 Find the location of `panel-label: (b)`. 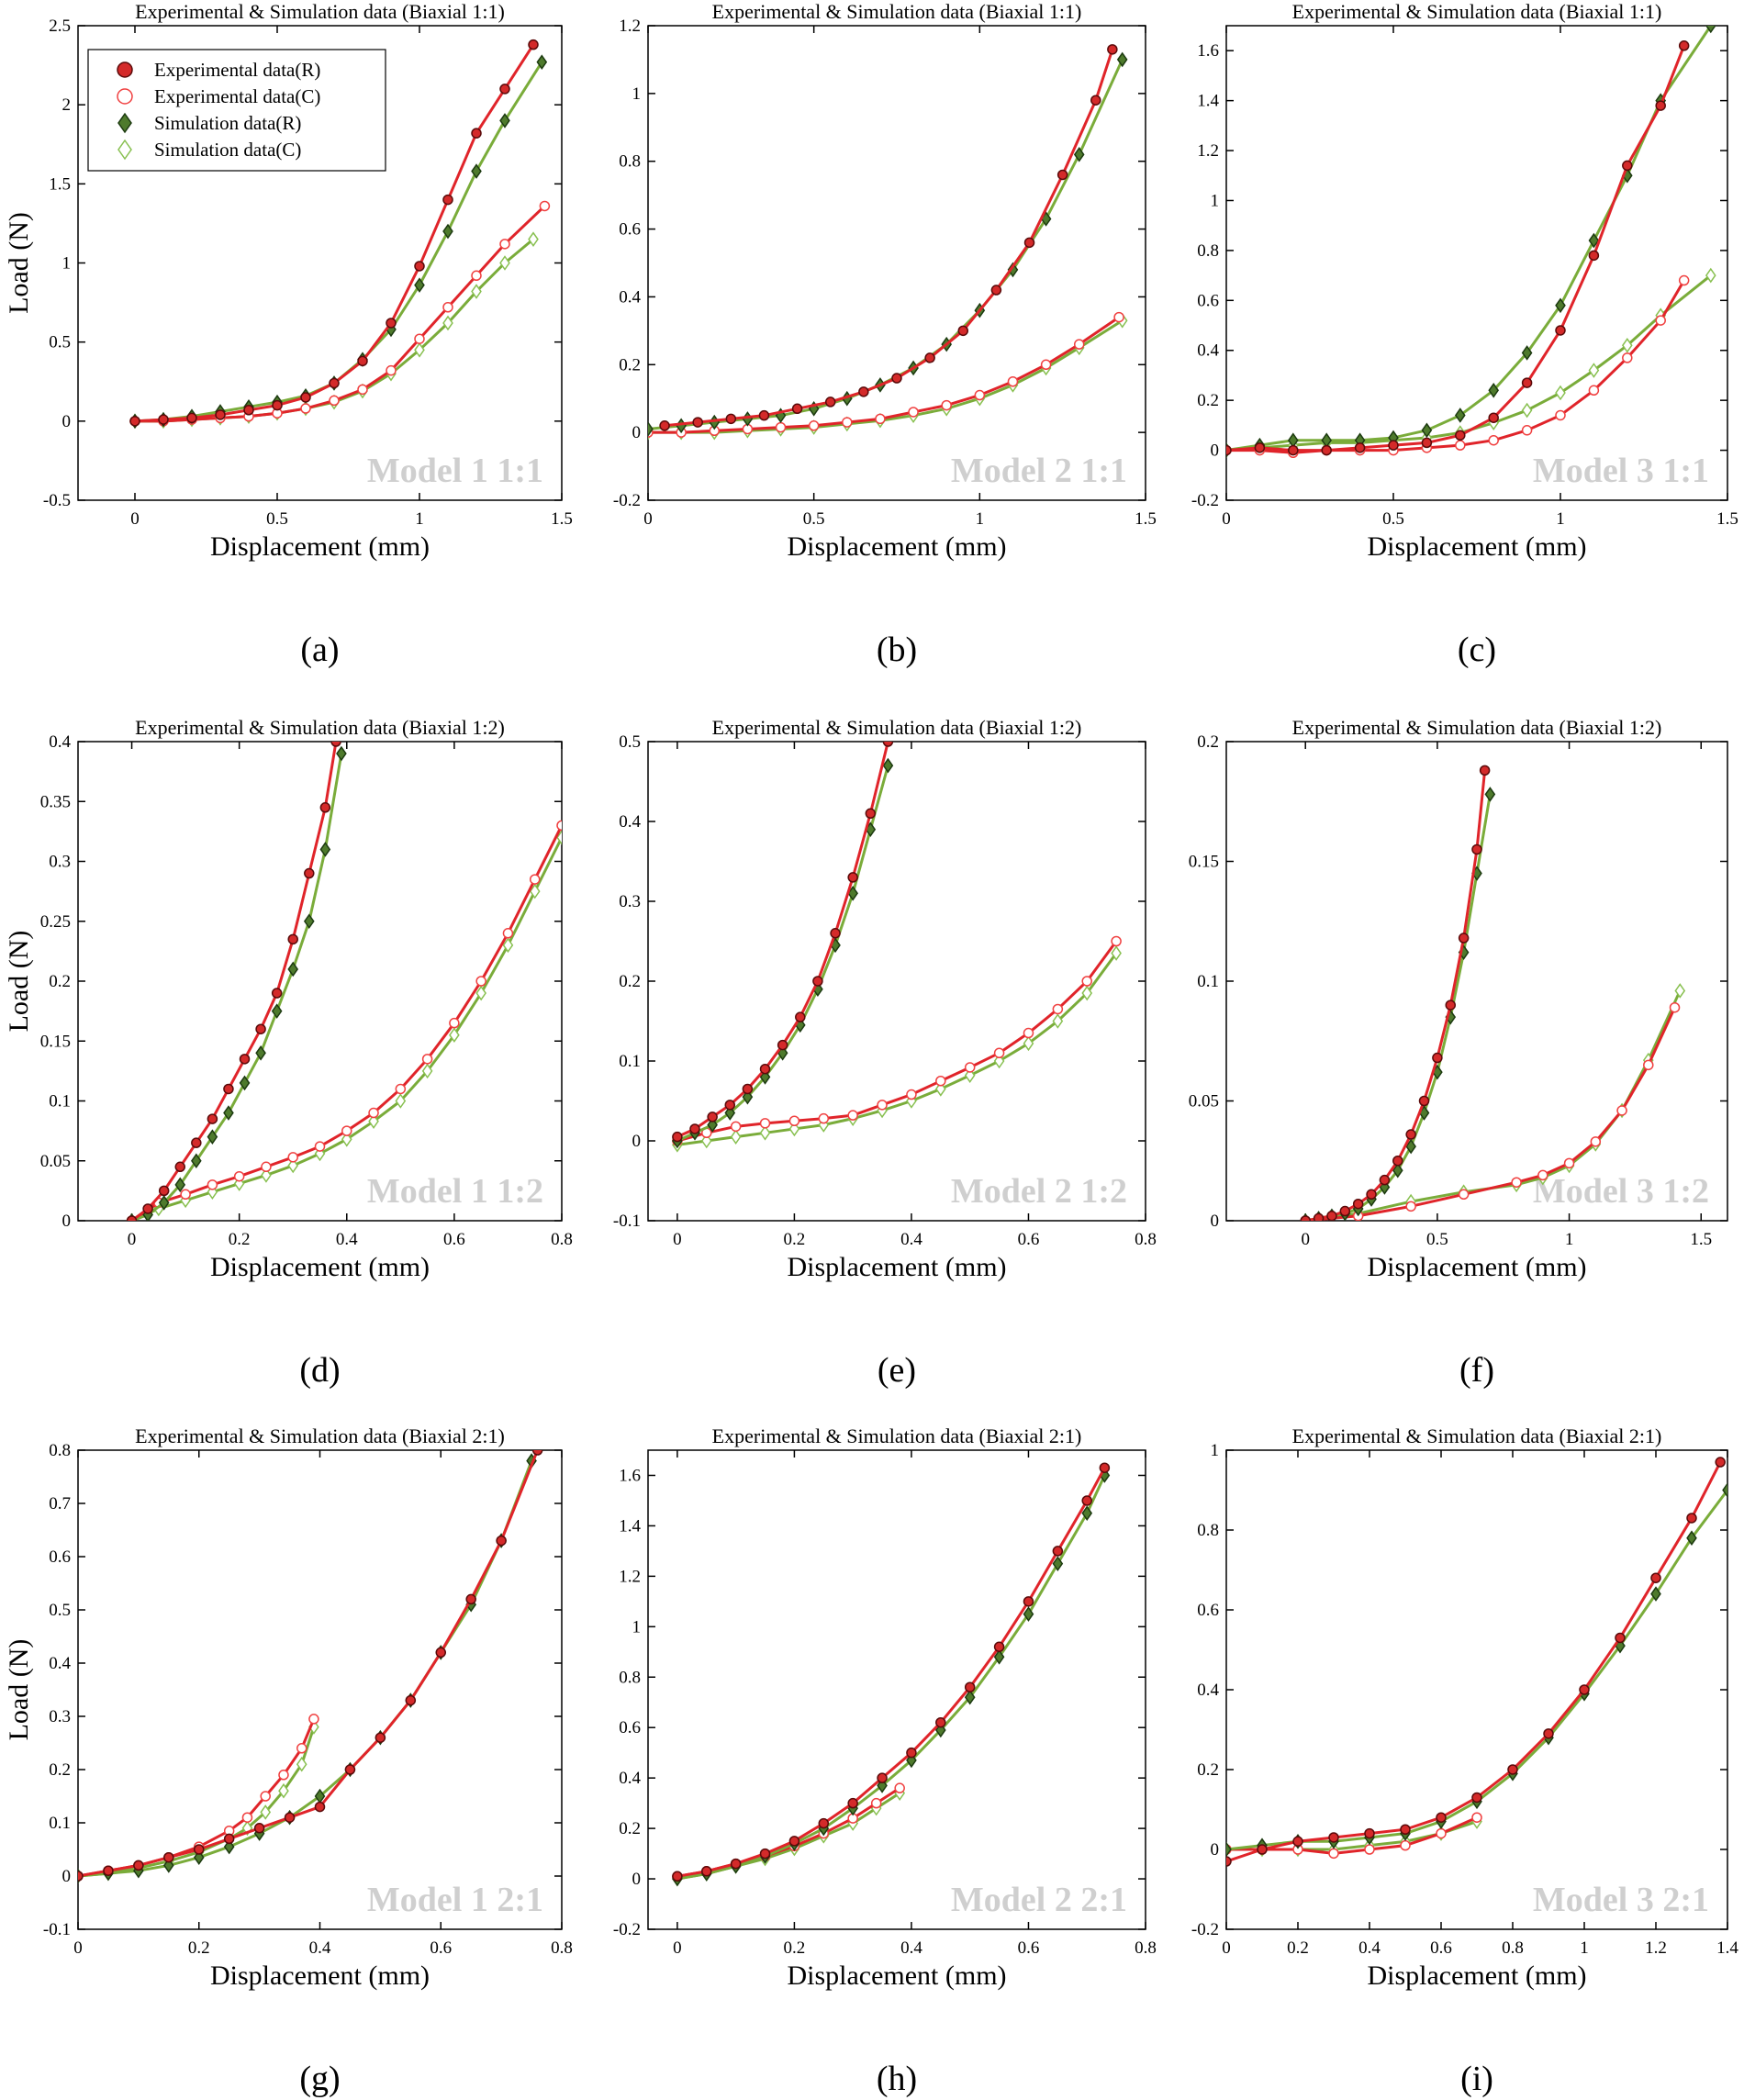

panel-label: (b) is located at coordinates (897, 650).